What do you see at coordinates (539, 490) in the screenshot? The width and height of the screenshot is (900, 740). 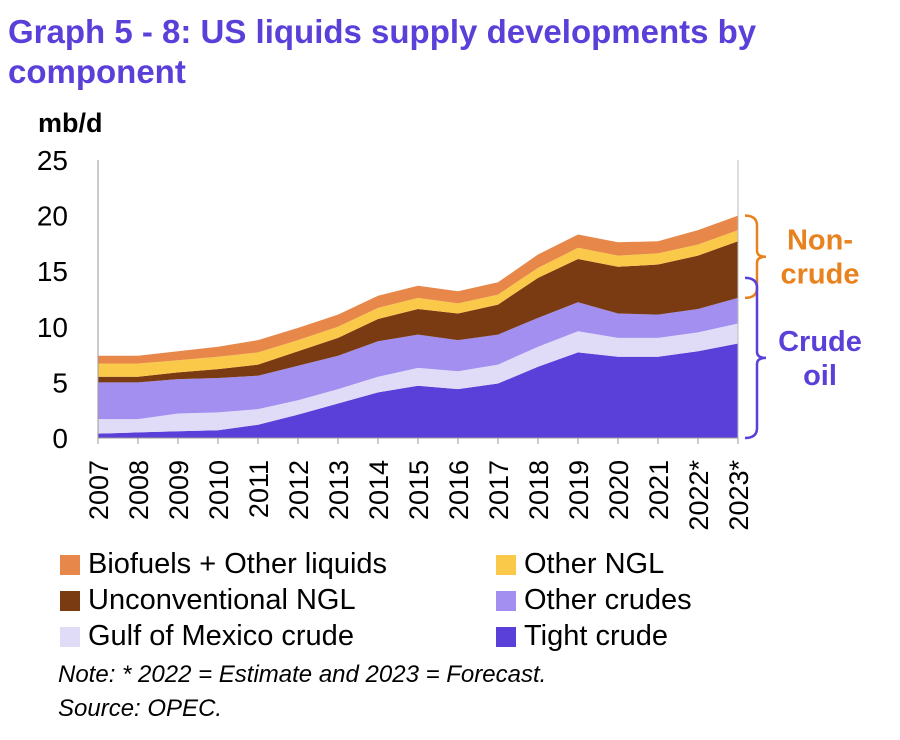 I see `x-tick-label: 2018` at bounding box center [539, 490].